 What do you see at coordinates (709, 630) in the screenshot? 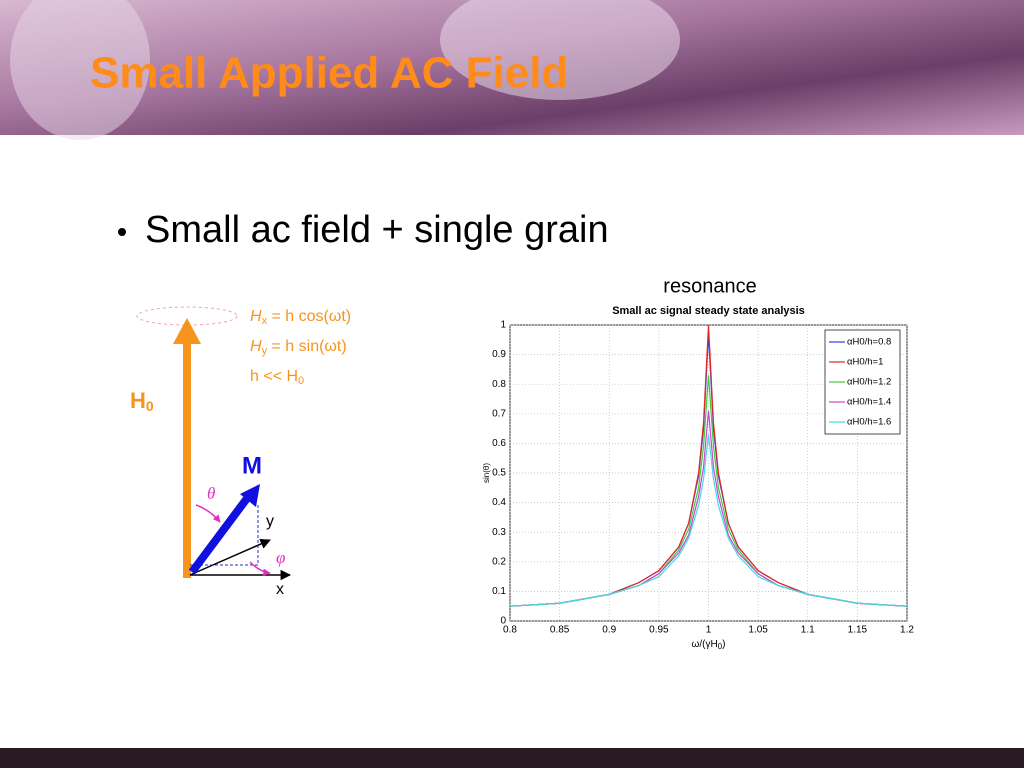
I see `x-tick-label: 1` at bounding box center [709, 630].